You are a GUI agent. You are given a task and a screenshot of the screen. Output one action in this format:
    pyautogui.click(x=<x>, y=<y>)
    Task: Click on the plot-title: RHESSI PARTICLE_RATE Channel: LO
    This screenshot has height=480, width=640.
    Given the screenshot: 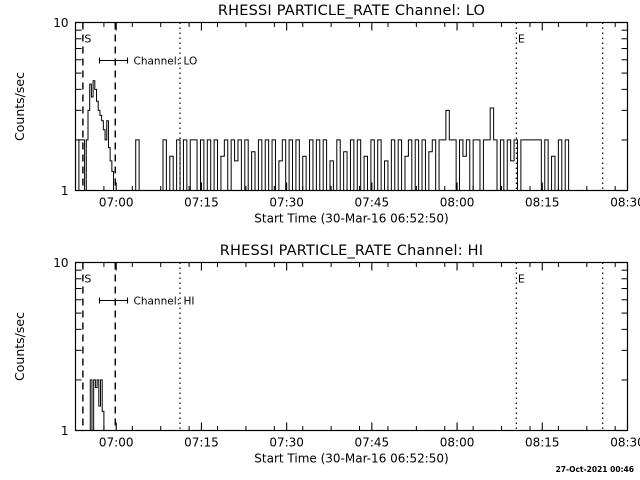 What is the action you would take?
    pyautogui.click(x=351, y=11)
    